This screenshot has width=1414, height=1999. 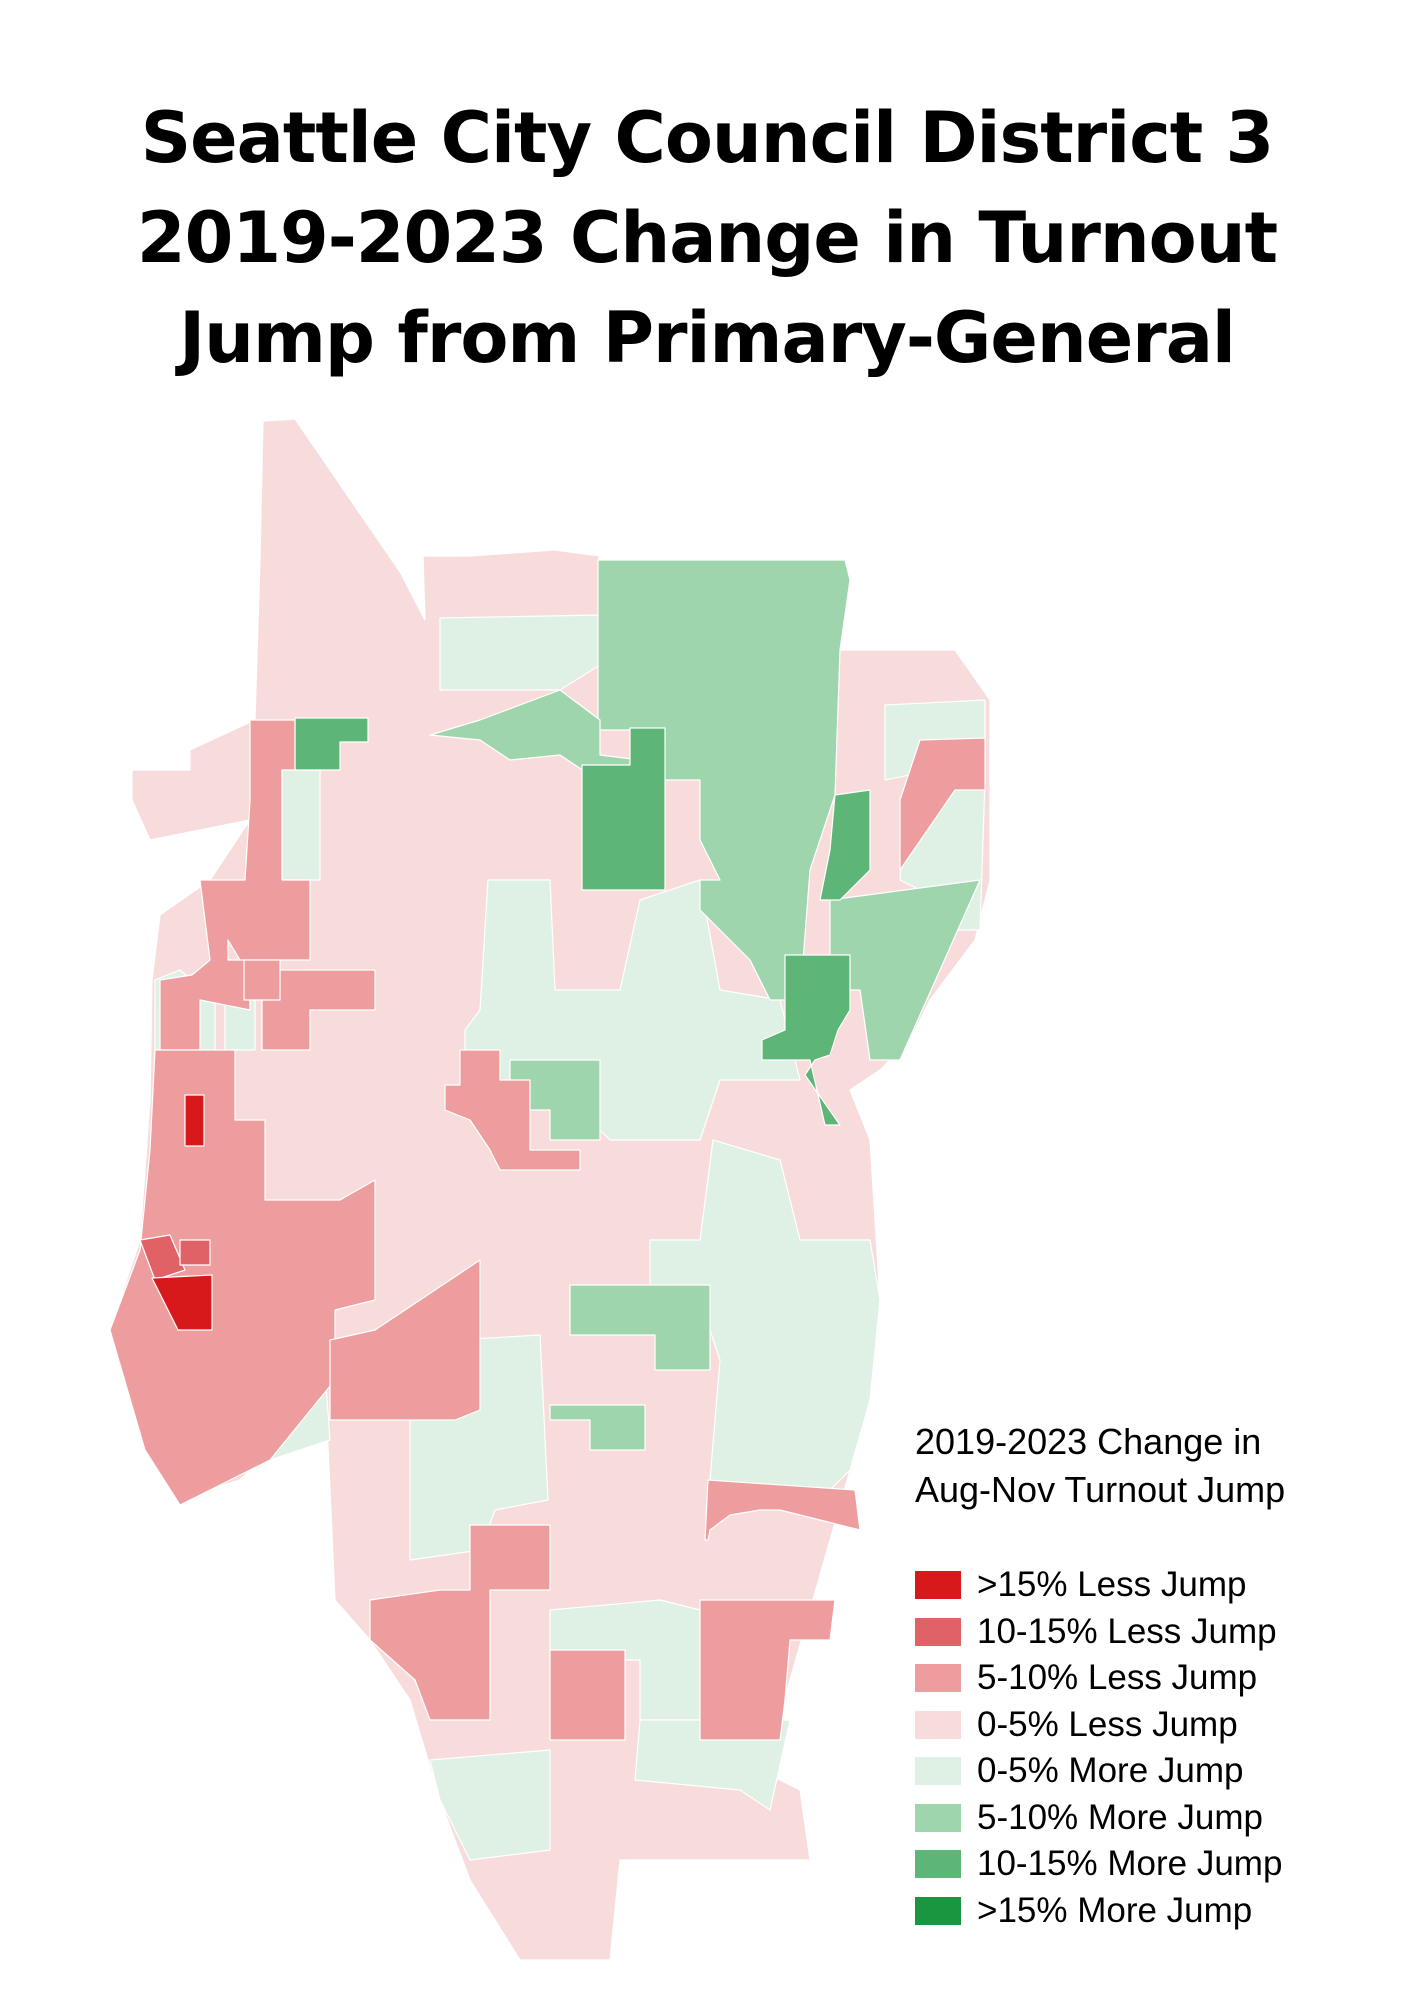 I want to click on title-line-3: Jump from Primary-General, so click(x=707, y=338).